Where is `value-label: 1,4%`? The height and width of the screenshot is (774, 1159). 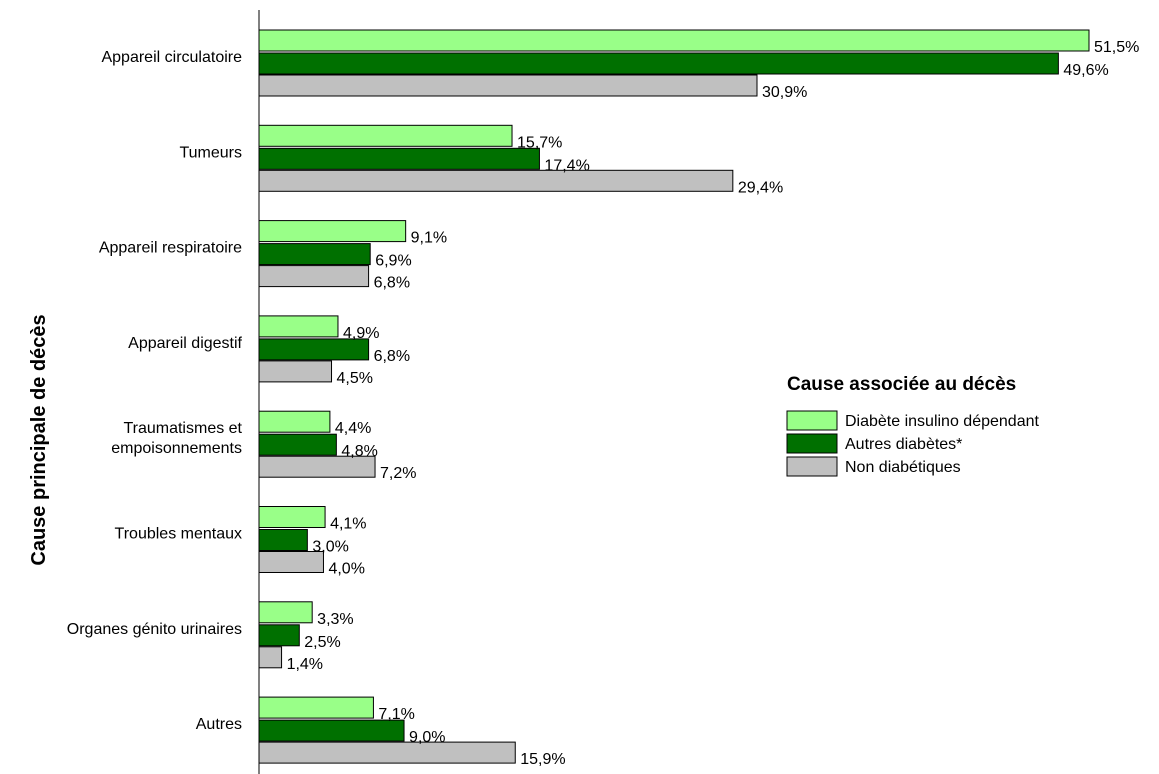 value-label: 1,4% is located at coordinates (305, 664).